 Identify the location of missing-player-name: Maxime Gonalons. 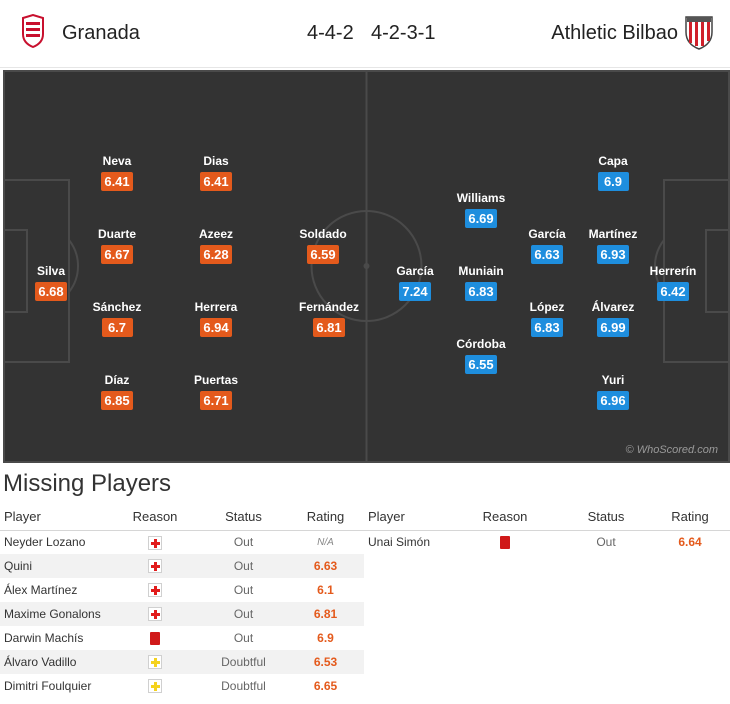
(55, 614).